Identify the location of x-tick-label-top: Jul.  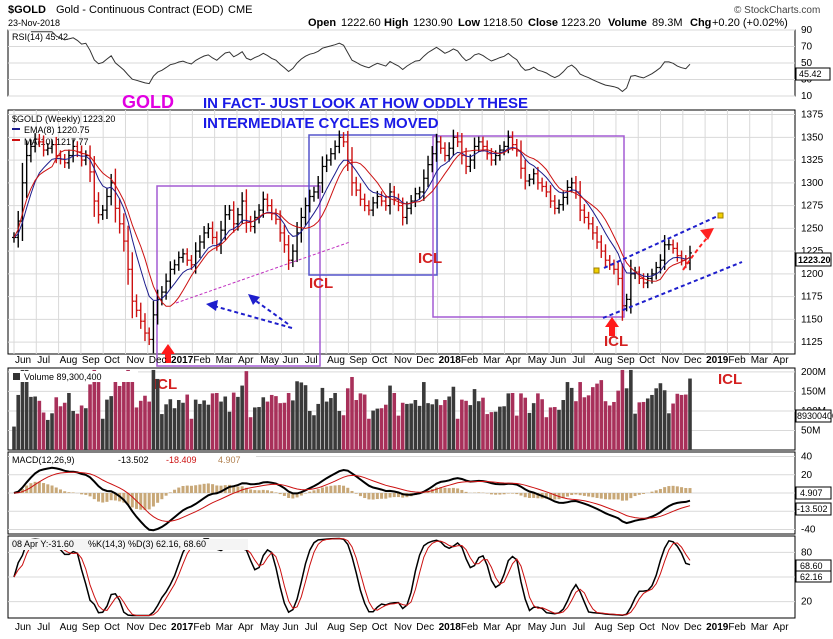
(311, 360).